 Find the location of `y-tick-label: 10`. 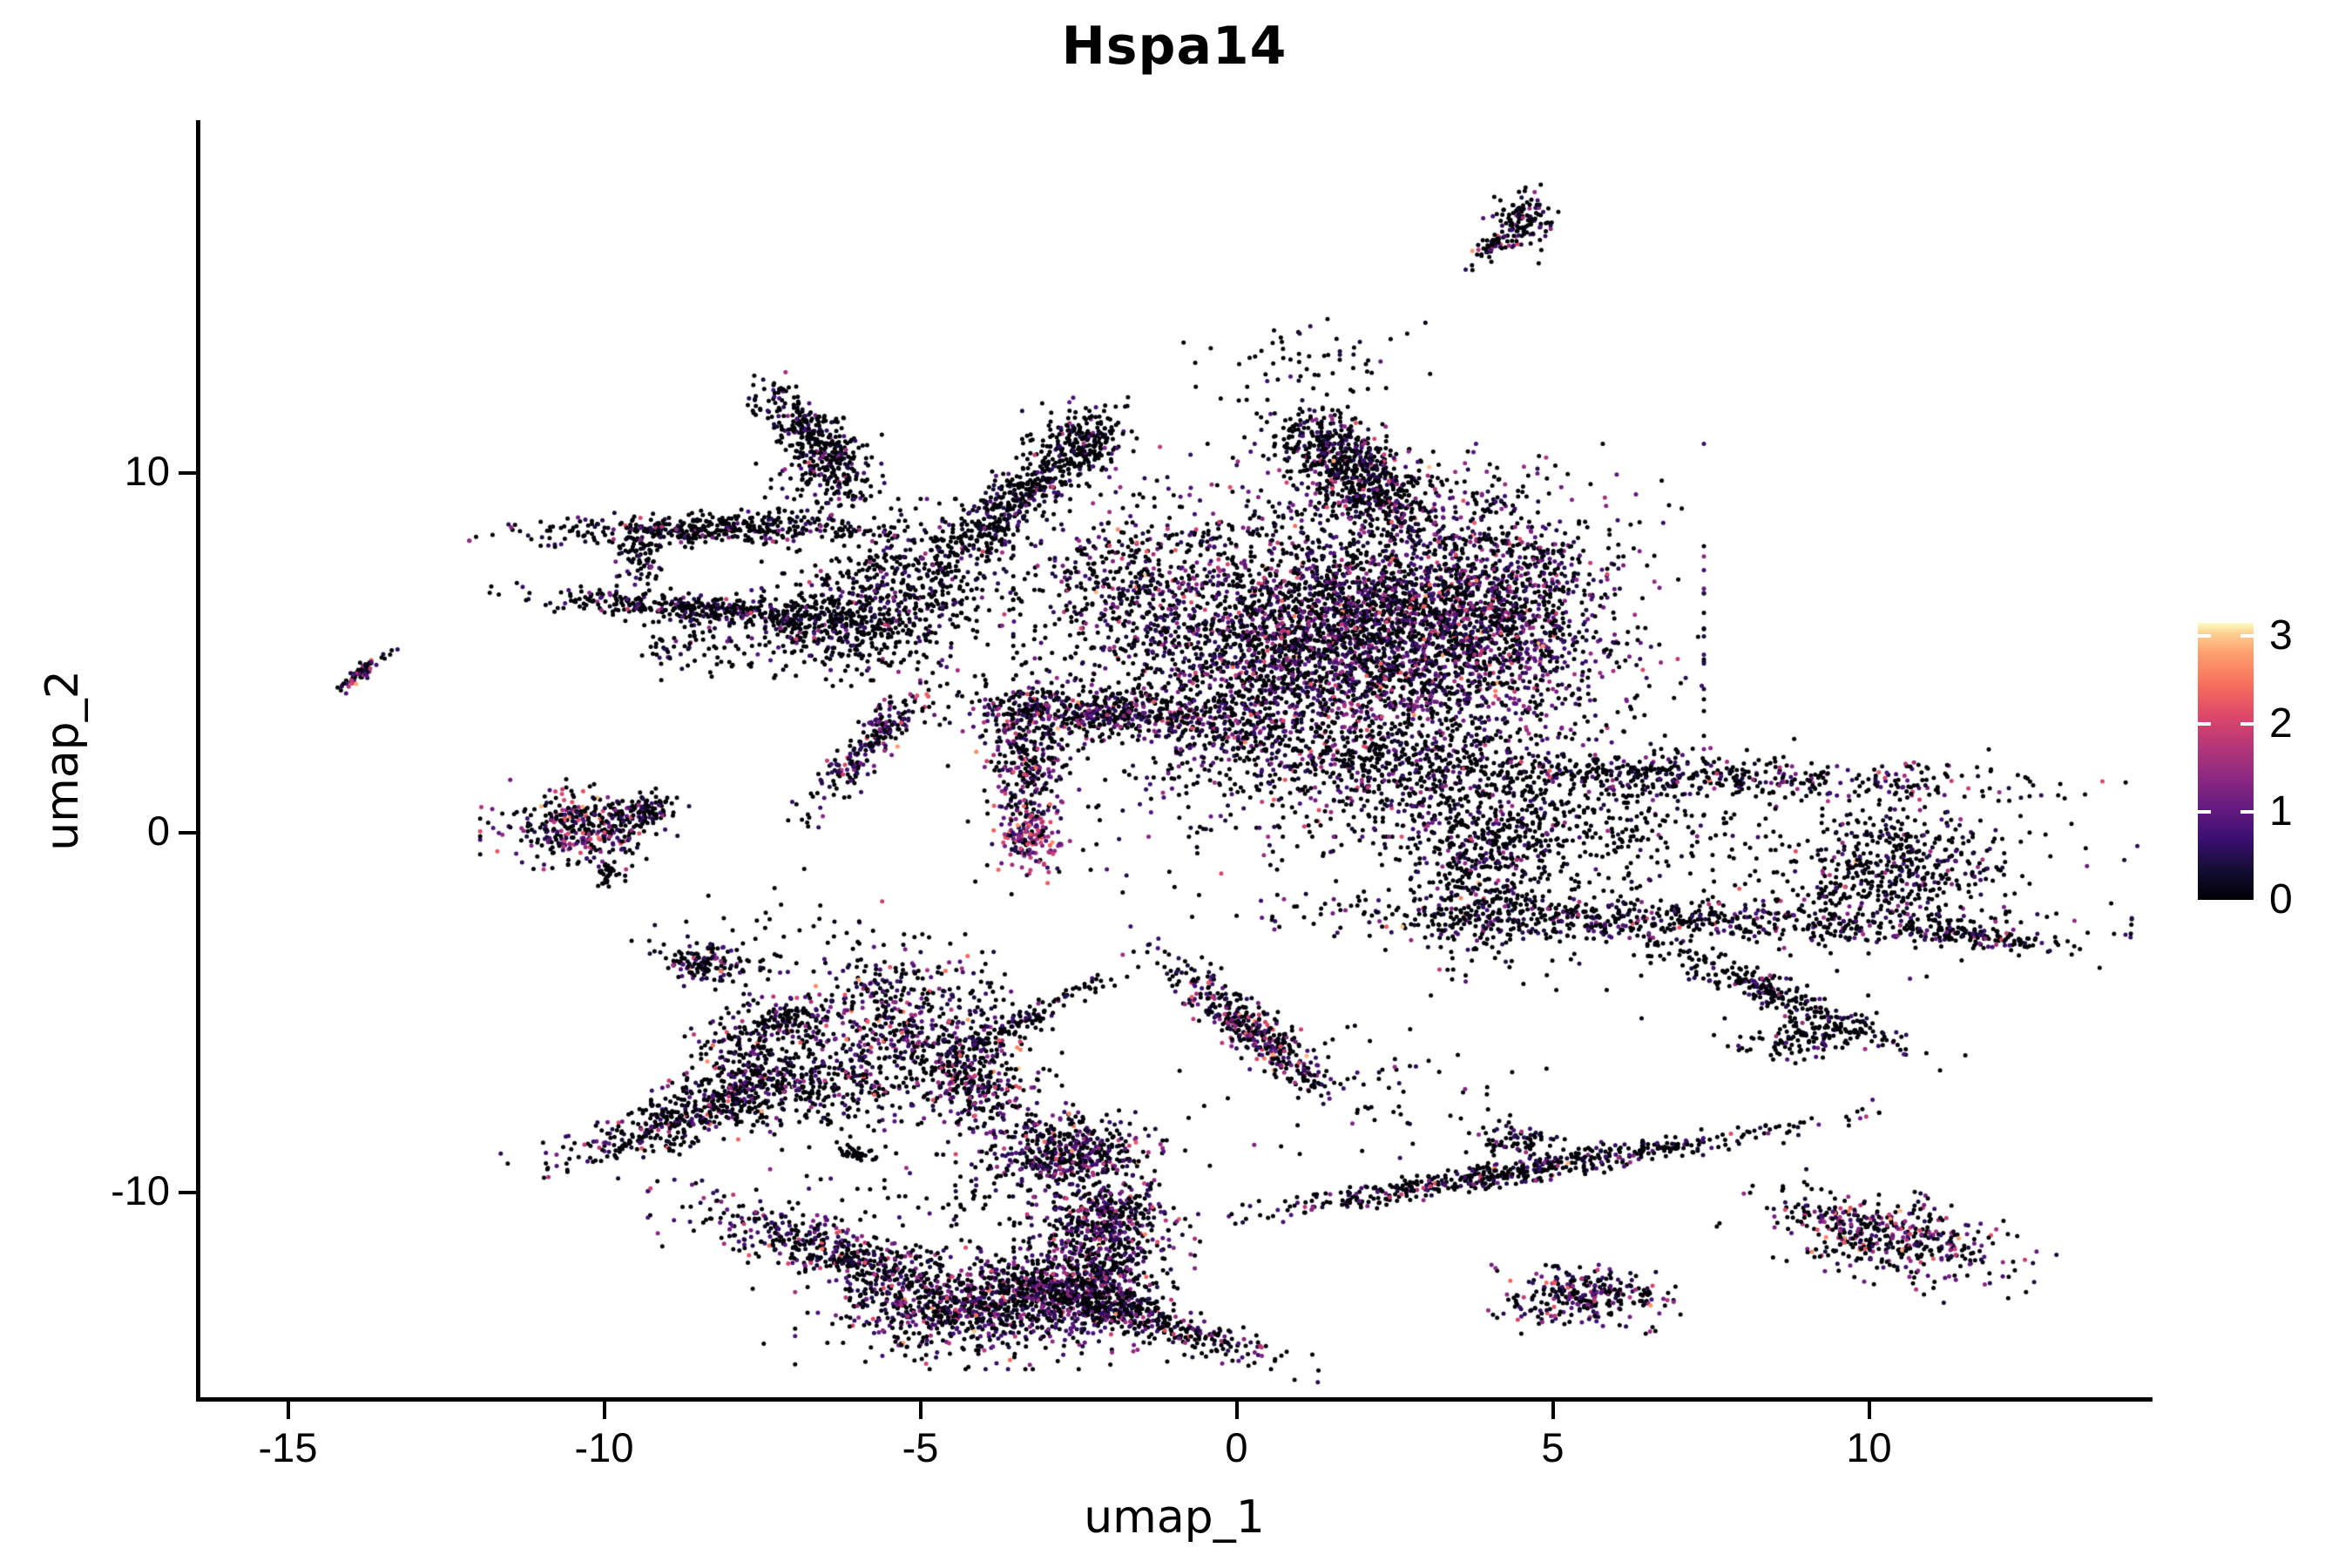

y-tick-label: 10 is located at coordinates (147, 471).